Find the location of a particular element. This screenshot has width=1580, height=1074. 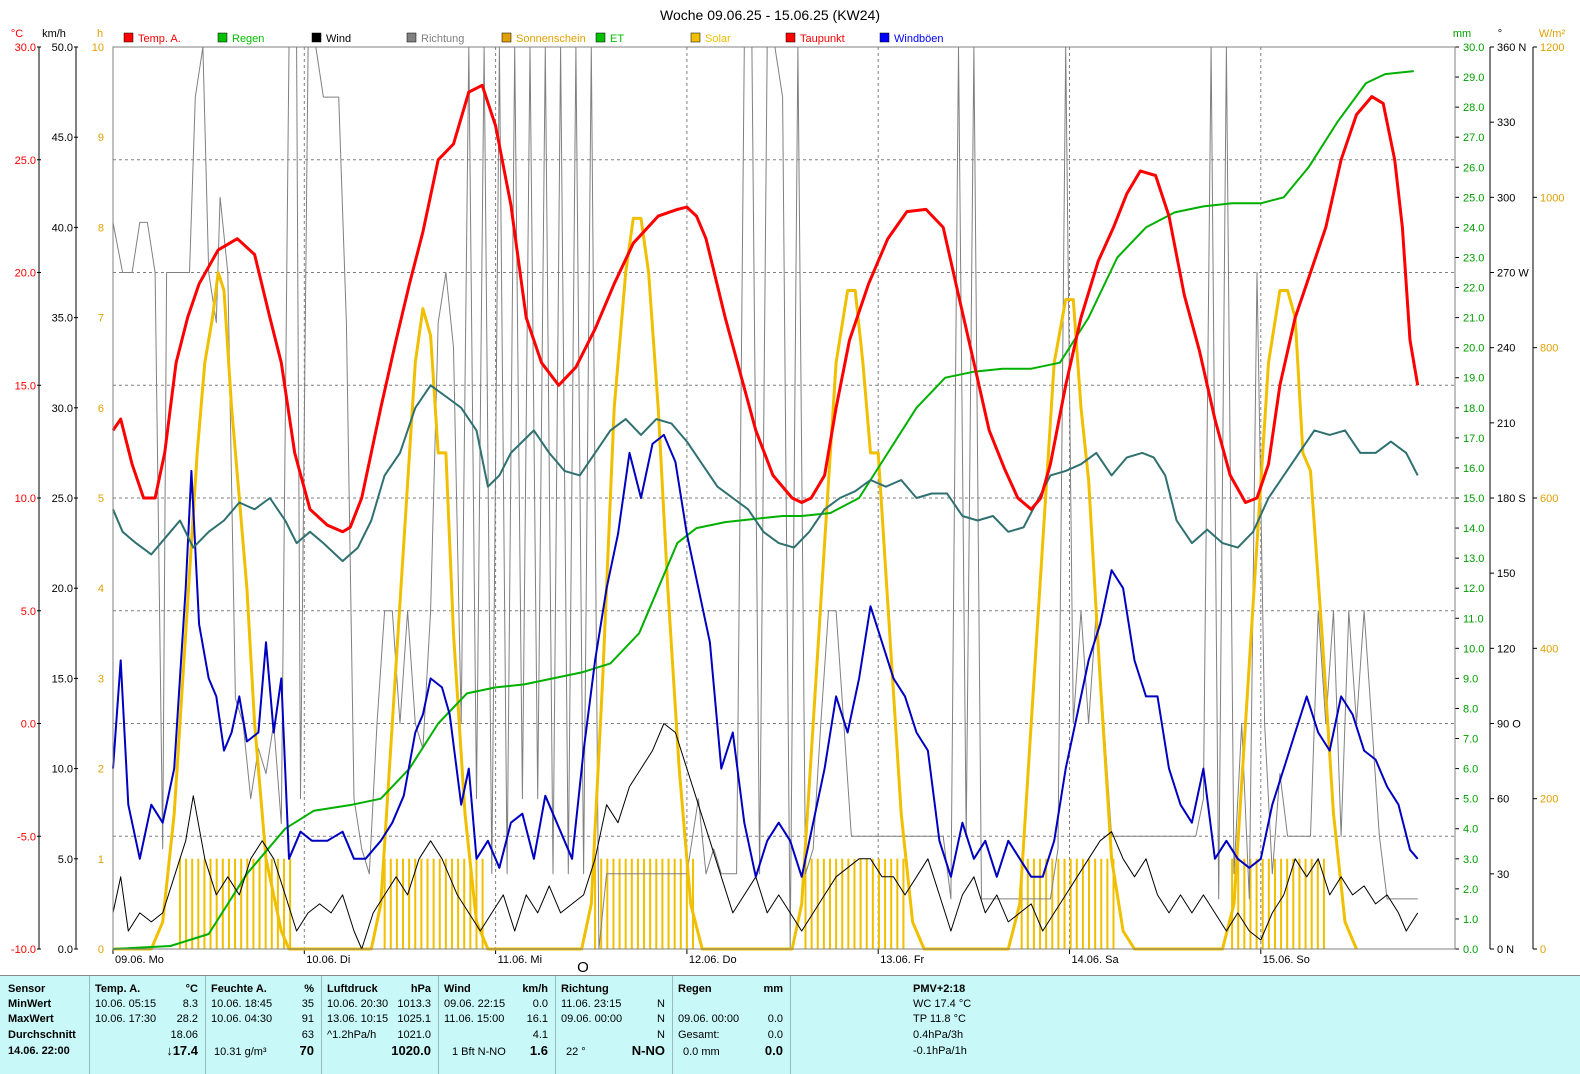

axis-tick-label: 200 is located at coordinates (1549, 800).